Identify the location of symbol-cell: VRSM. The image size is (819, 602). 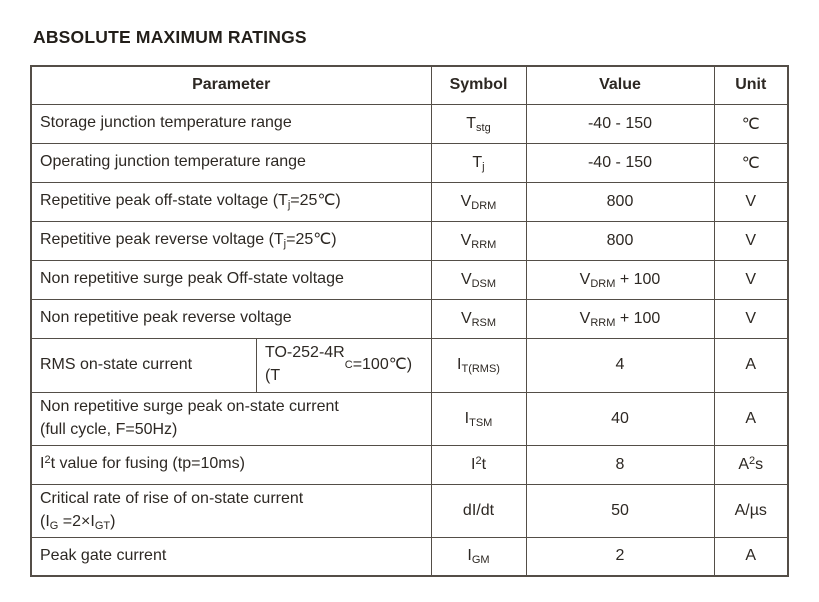
(478, 318).